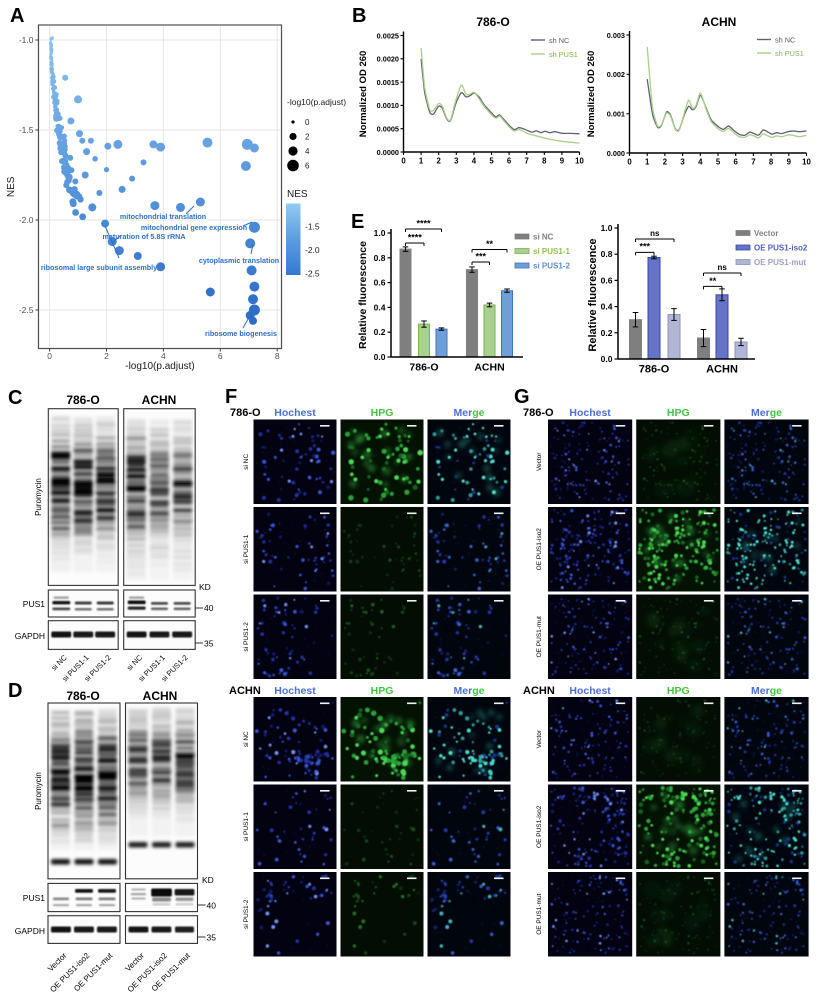  What do you see at coordinates (163, 216) in the screenshot?
I see `svg-text: mitochondrial translation` at bounding box center [163, 216].